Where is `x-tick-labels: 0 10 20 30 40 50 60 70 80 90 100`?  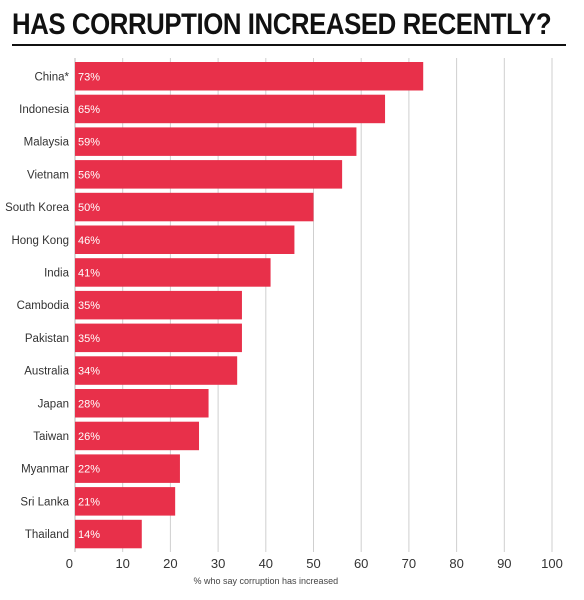 x-tick-labels: 0 10 20 30 40 50 60 70 80 90 100 is located at coordinates (314, 563).